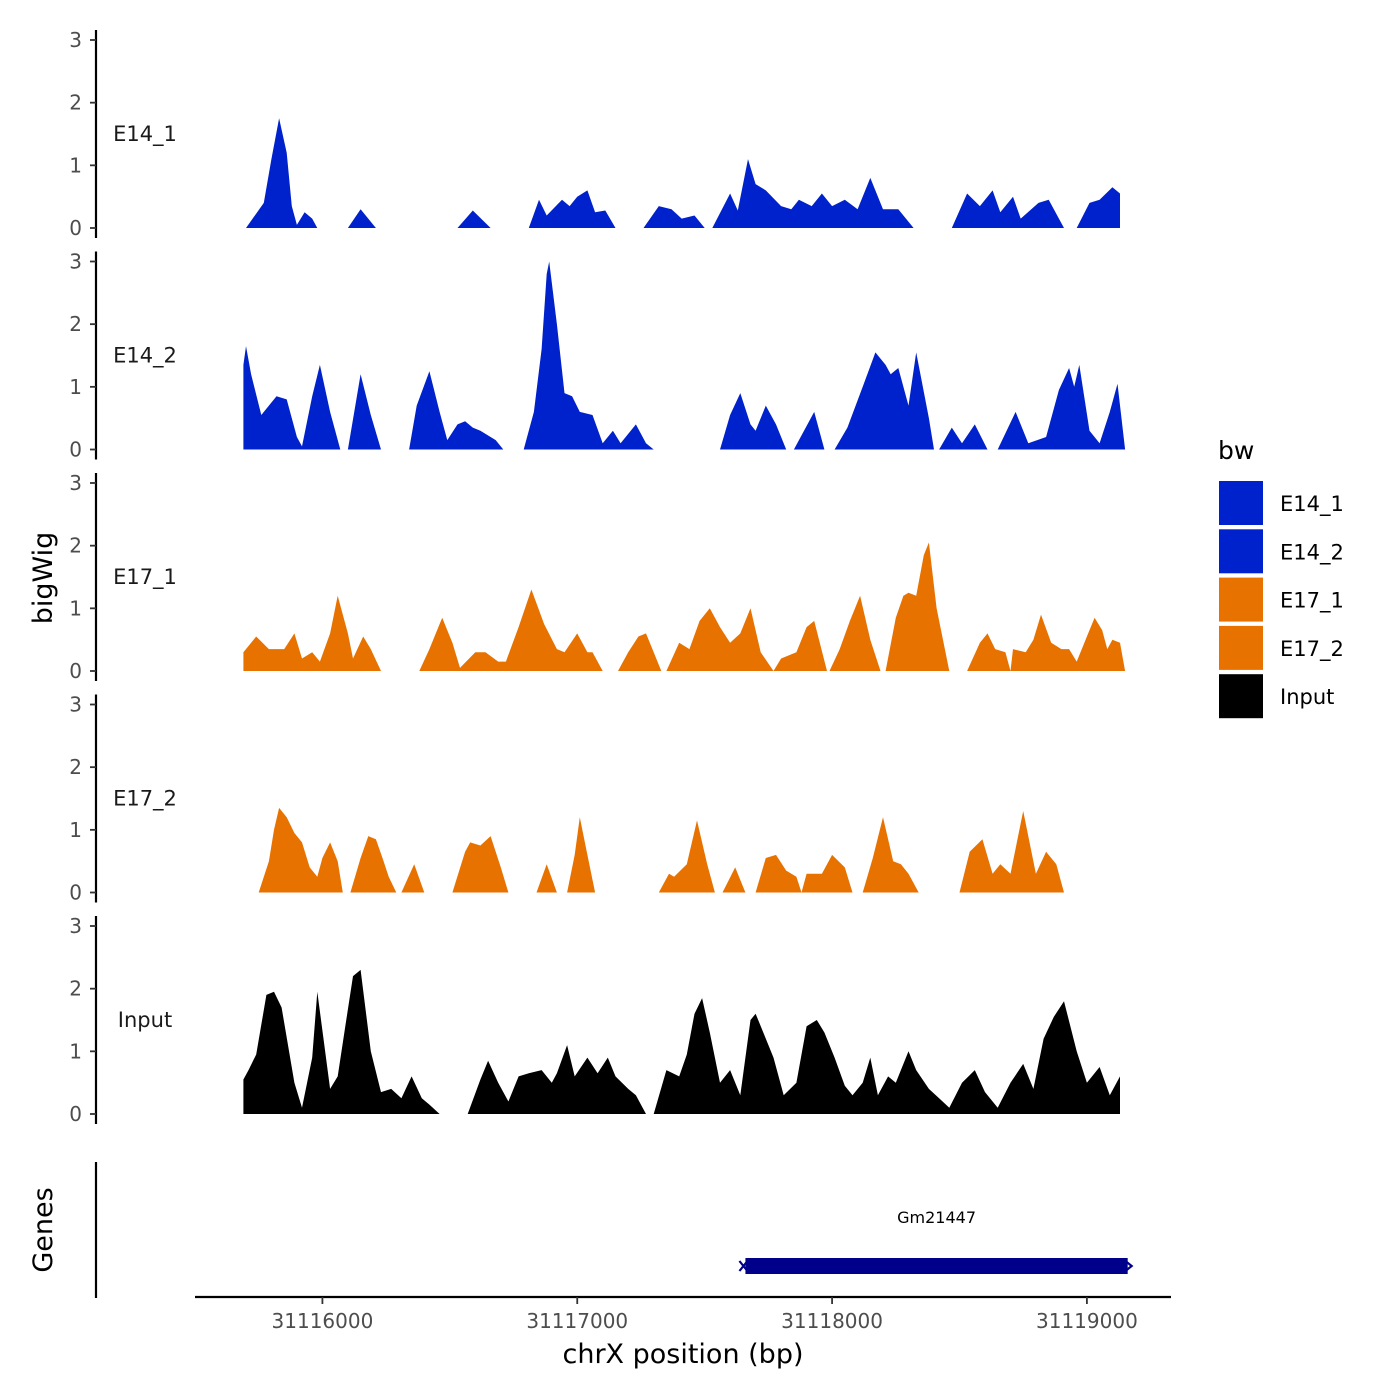 This screenshot has width=1400, height=1400. Describe the element at coordinates (682, 1354) in the screenshot. I see `x-axis-title: chrX position (bp)` at that location.